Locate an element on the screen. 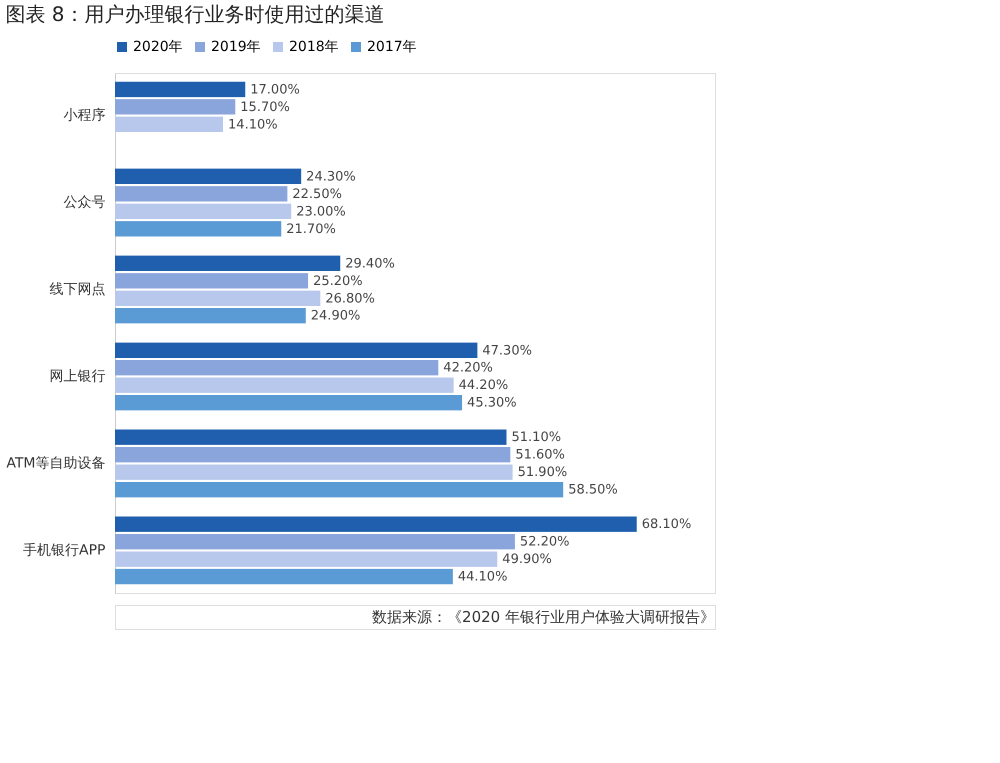 The height and width of the screenshot is (763, 1000). y-tick-label: 公众号 is located at coordinates (85, 202).